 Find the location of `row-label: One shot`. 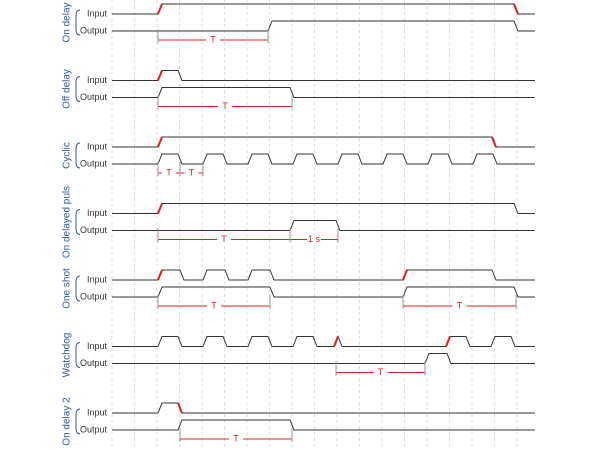

row-label: One shot is located at coordinates (67, 288).